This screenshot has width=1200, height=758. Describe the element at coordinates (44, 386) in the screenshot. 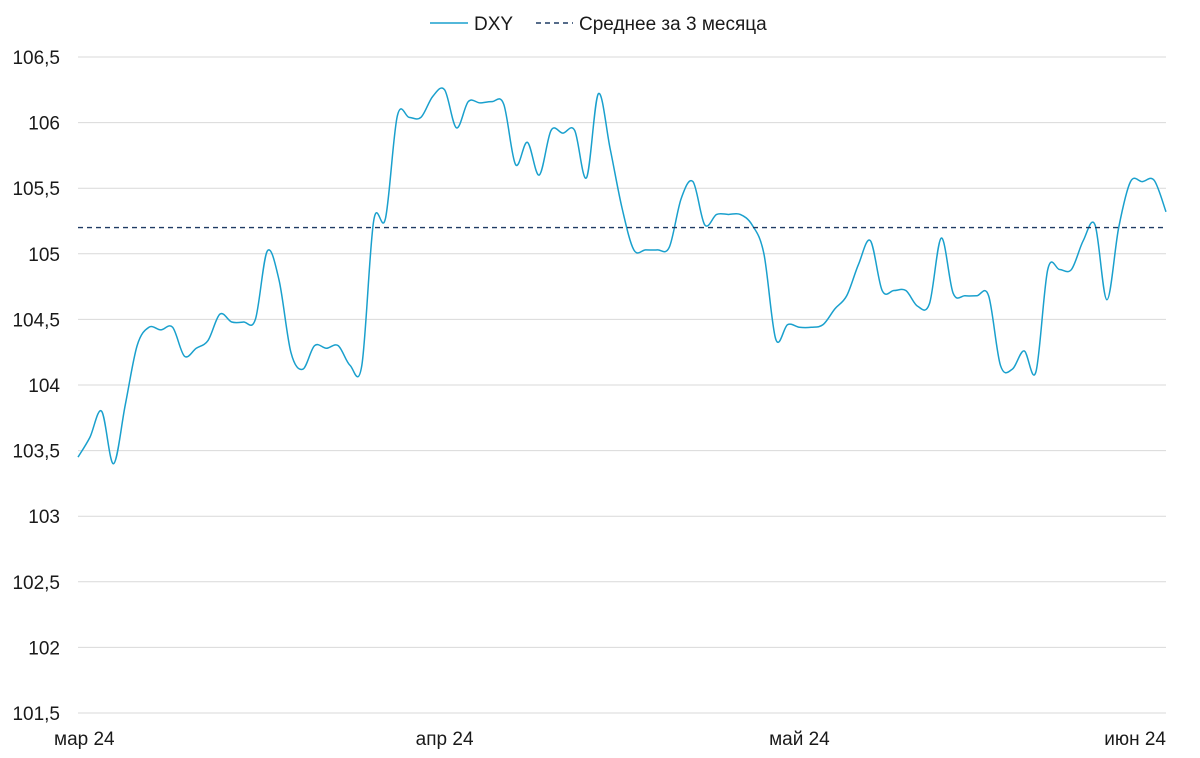

I see `y-tick-label: 104` at that location.